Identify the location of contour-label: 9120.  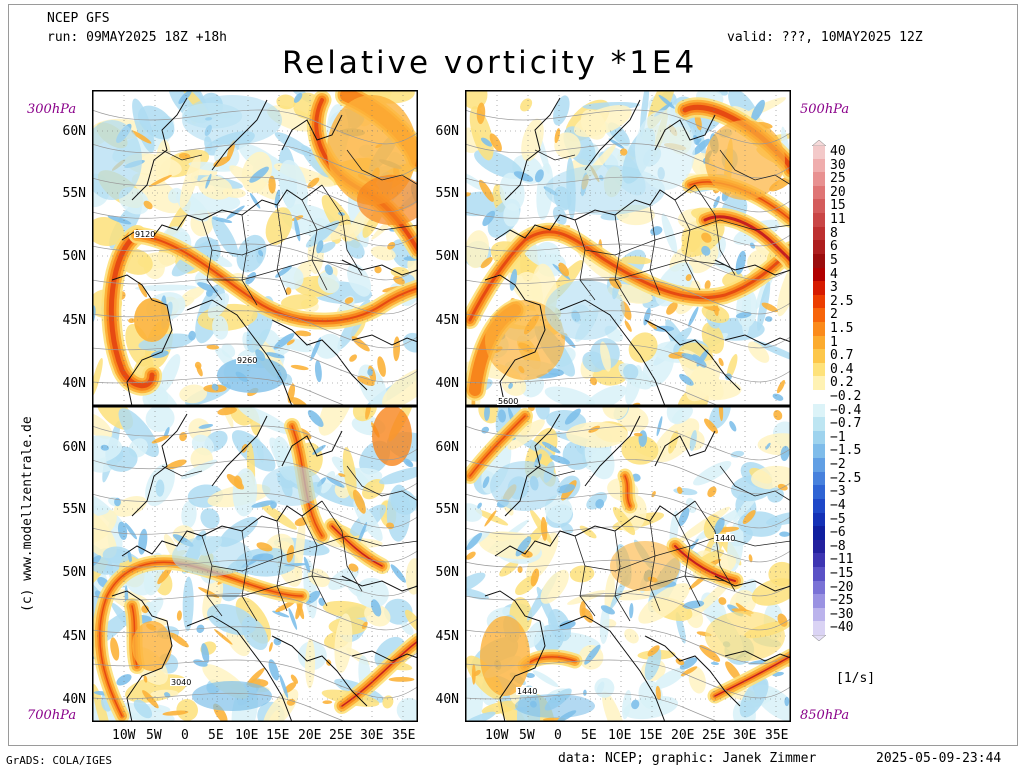
(145, 234).